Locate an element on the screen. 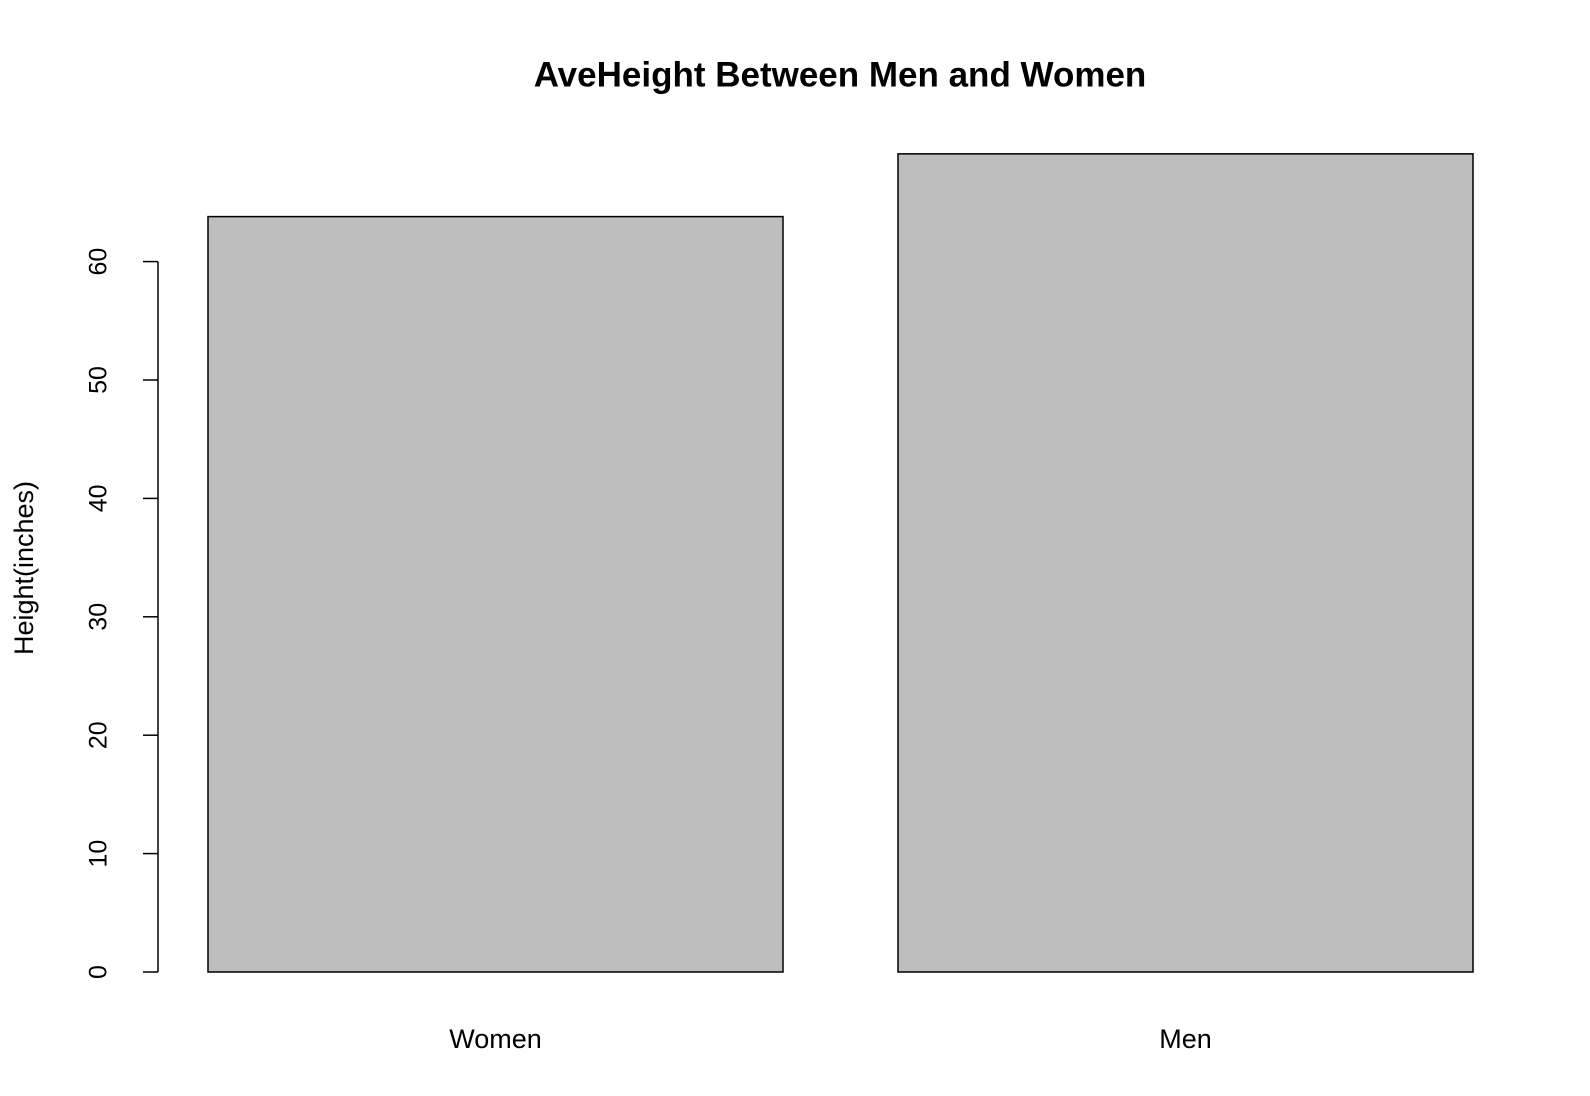  y-tick-label: 10 is located at coordinates (99, 854).